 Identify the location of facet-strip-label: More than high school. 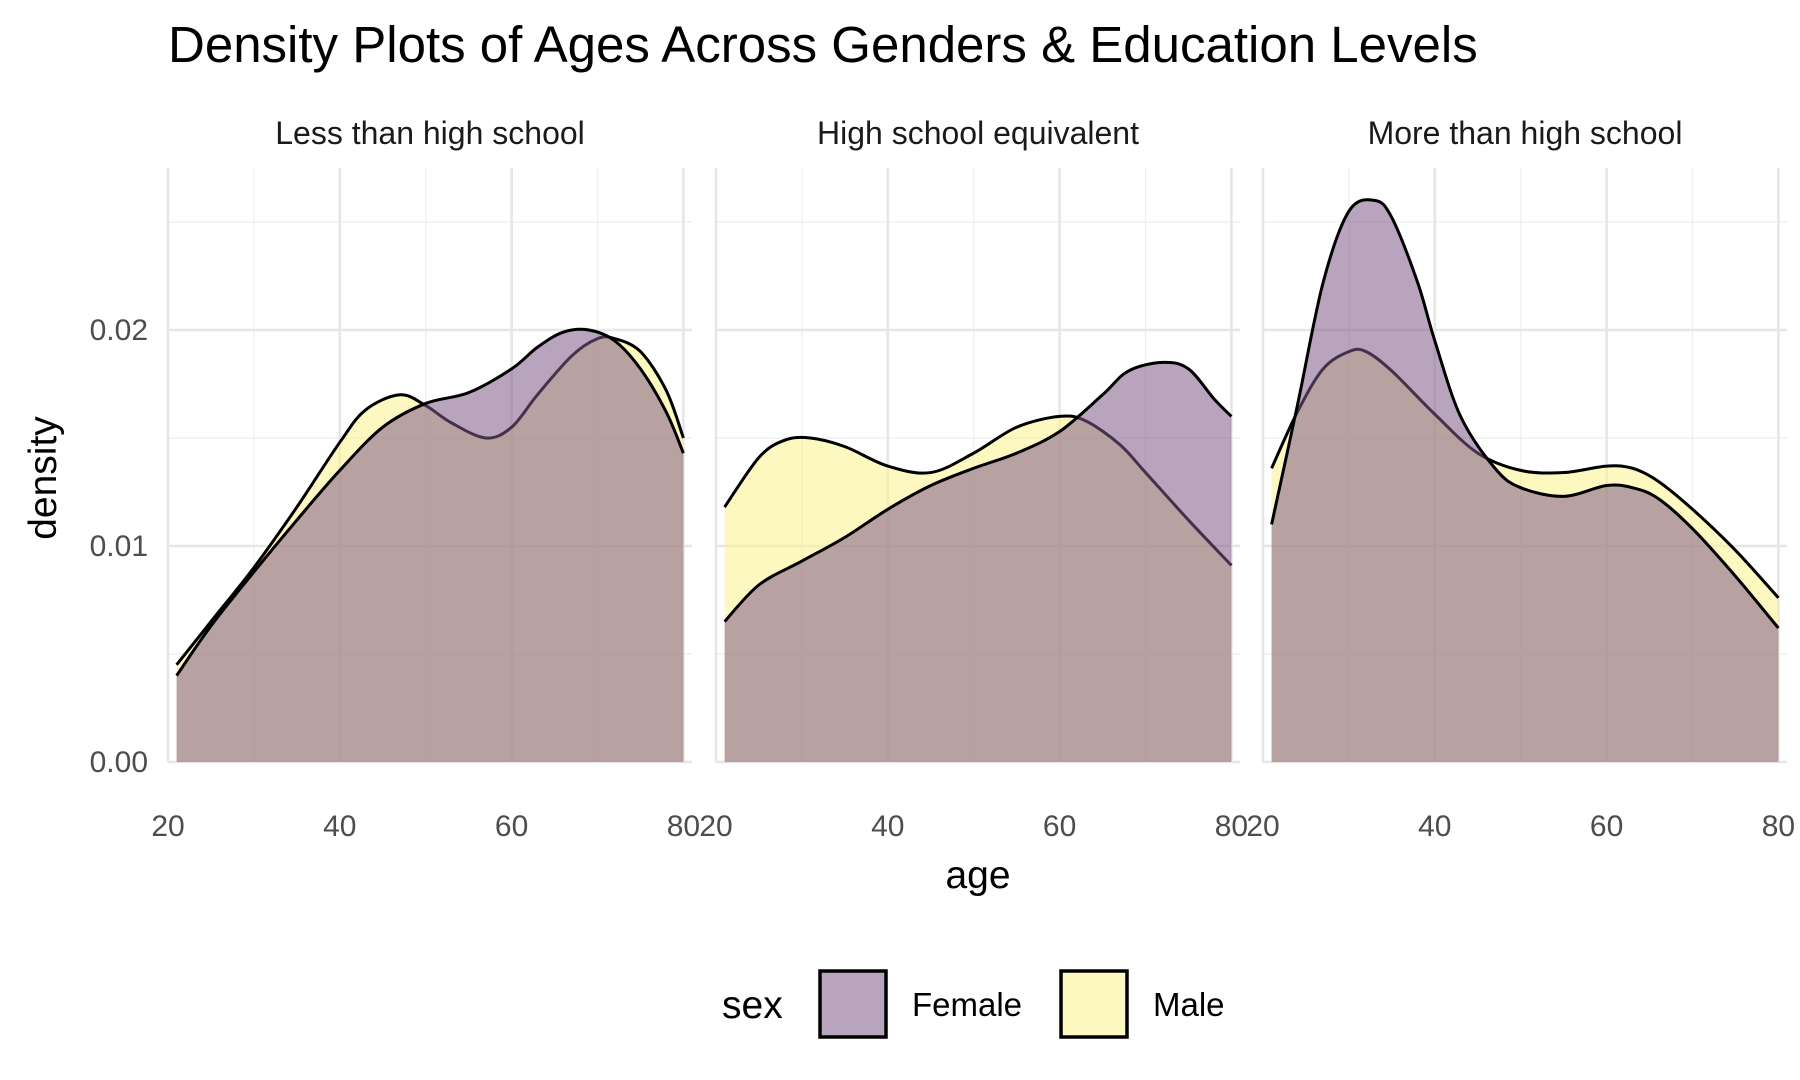
(1525, 133).